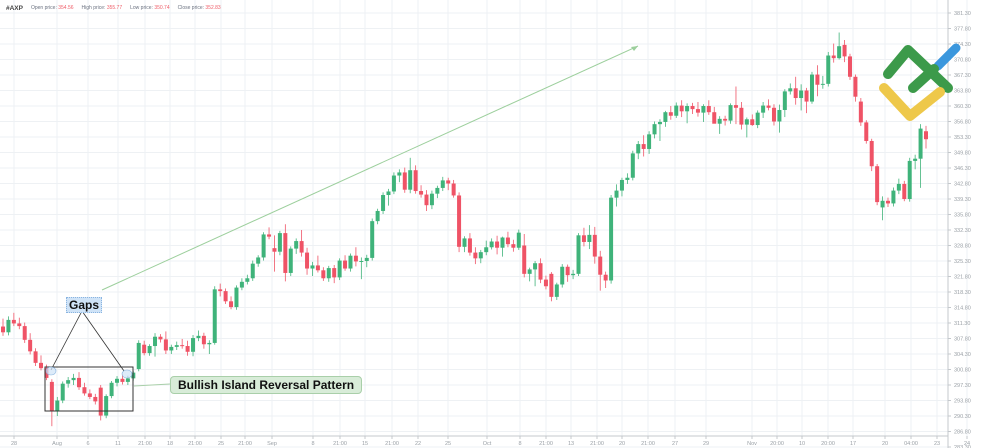 This screenshot has width=1000, height=448. What do you see at coordinates (920, 82) in the screenshot?
I see `brand-logo-icon` at bounding box center [920, 82].